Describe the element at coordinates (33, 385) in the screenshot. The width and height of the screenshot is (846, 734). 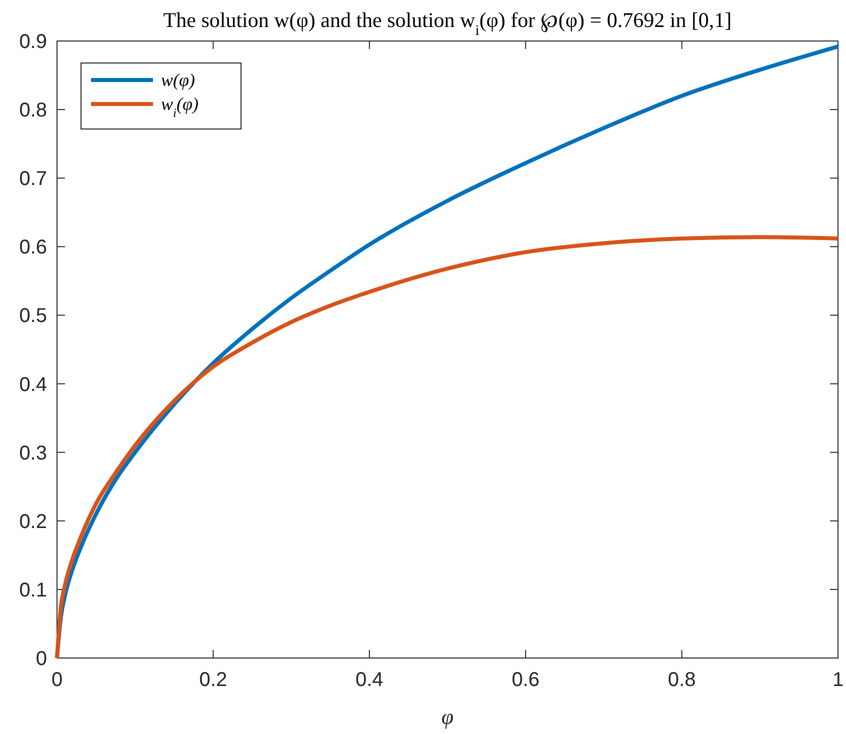
I see `y-tick-label: 0.4` at that location.